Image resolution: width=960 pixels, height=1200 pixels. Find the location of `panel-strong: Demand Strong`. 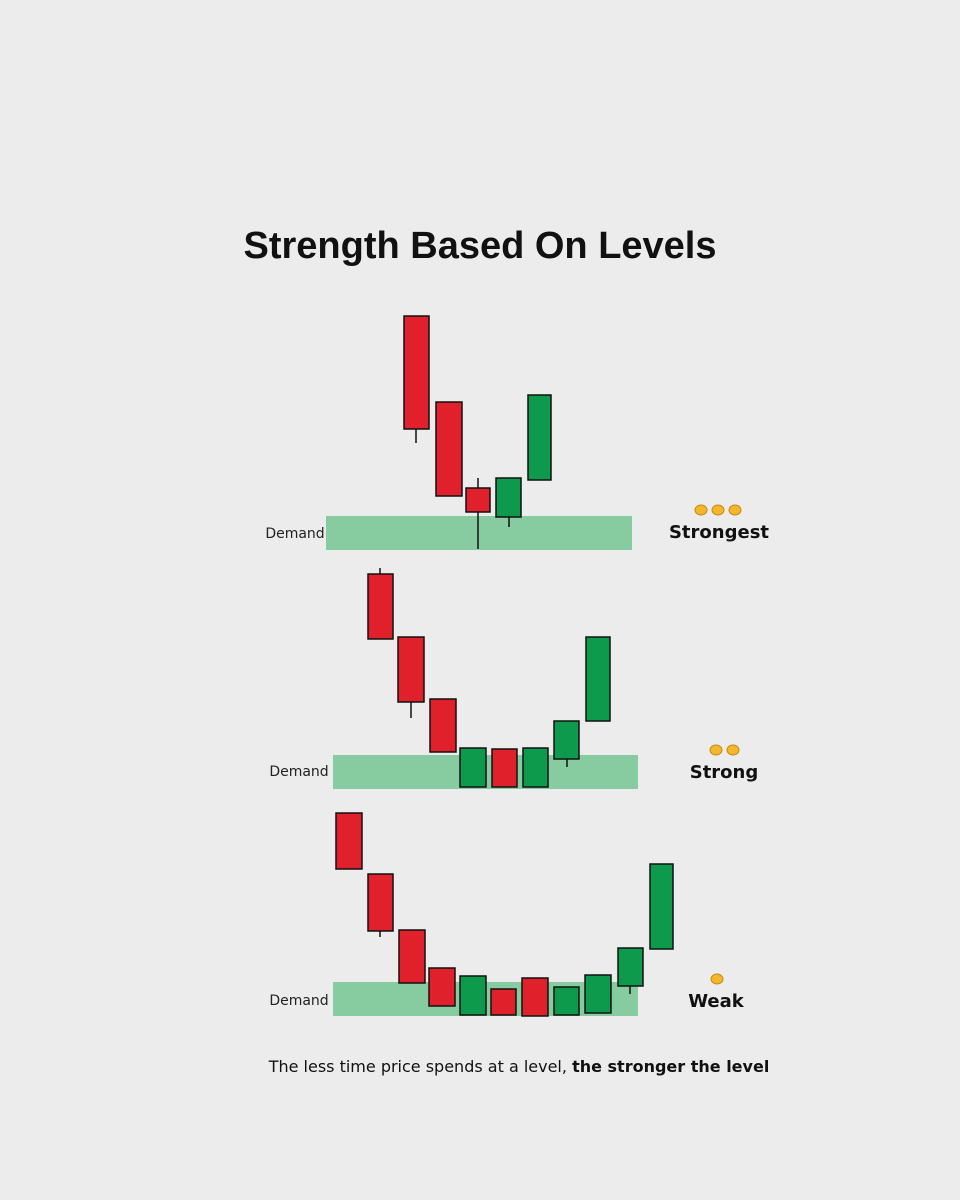

panel-strong: Demand Strong is located at coordinates (513, 678).